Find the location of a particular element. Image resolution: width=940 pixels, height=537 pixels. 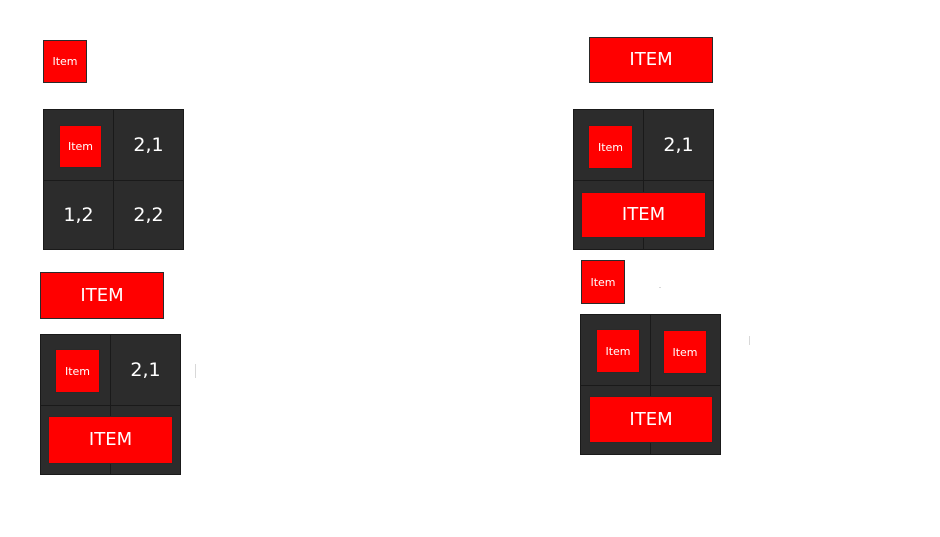

left-top-grid: Item 2,1 1,2 2,2 is located at coordinates (113, 179).